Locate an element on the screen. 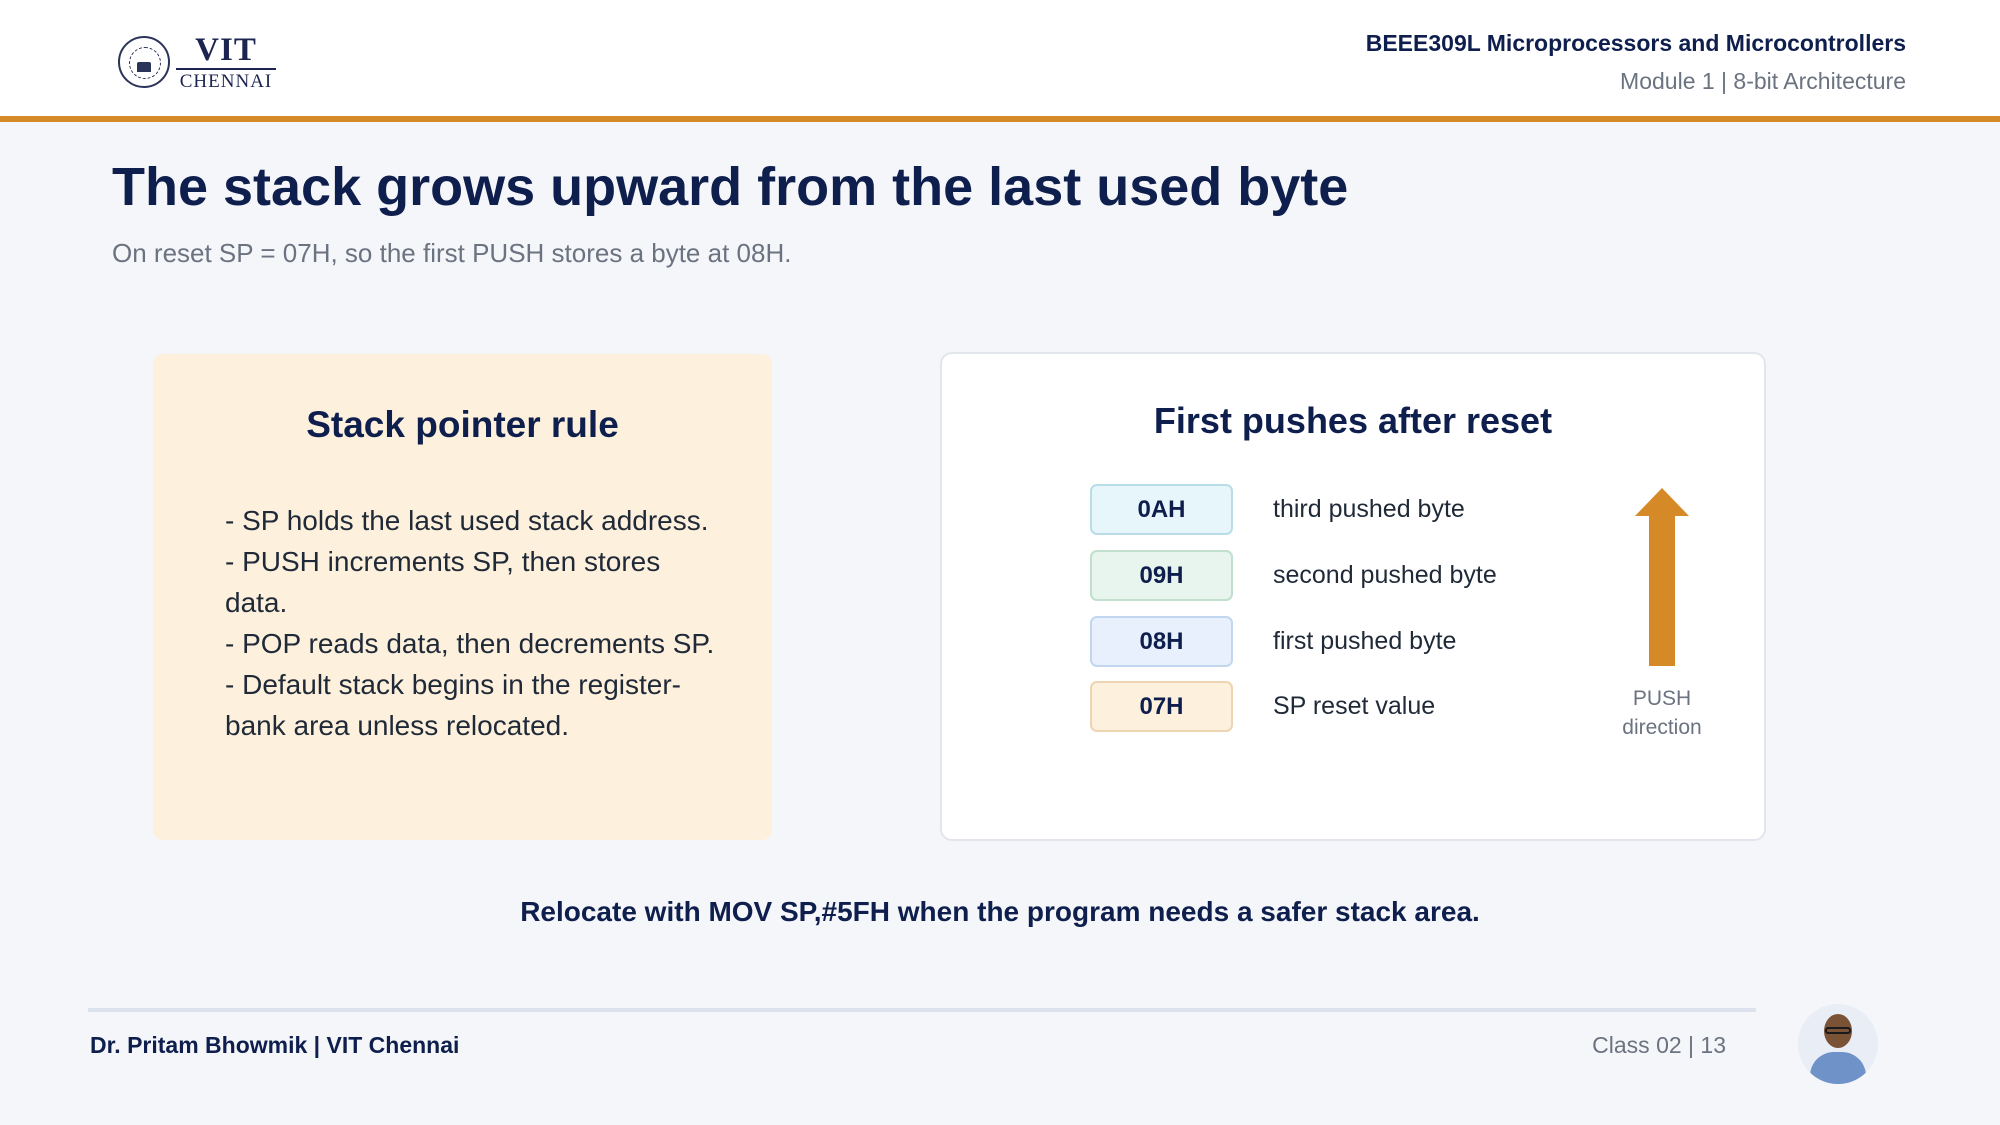 The image size is (2000, 1125). footer-author: Dr. Pritam Bhowmik | VIT Chennai is located at coordinates (275, 1045).